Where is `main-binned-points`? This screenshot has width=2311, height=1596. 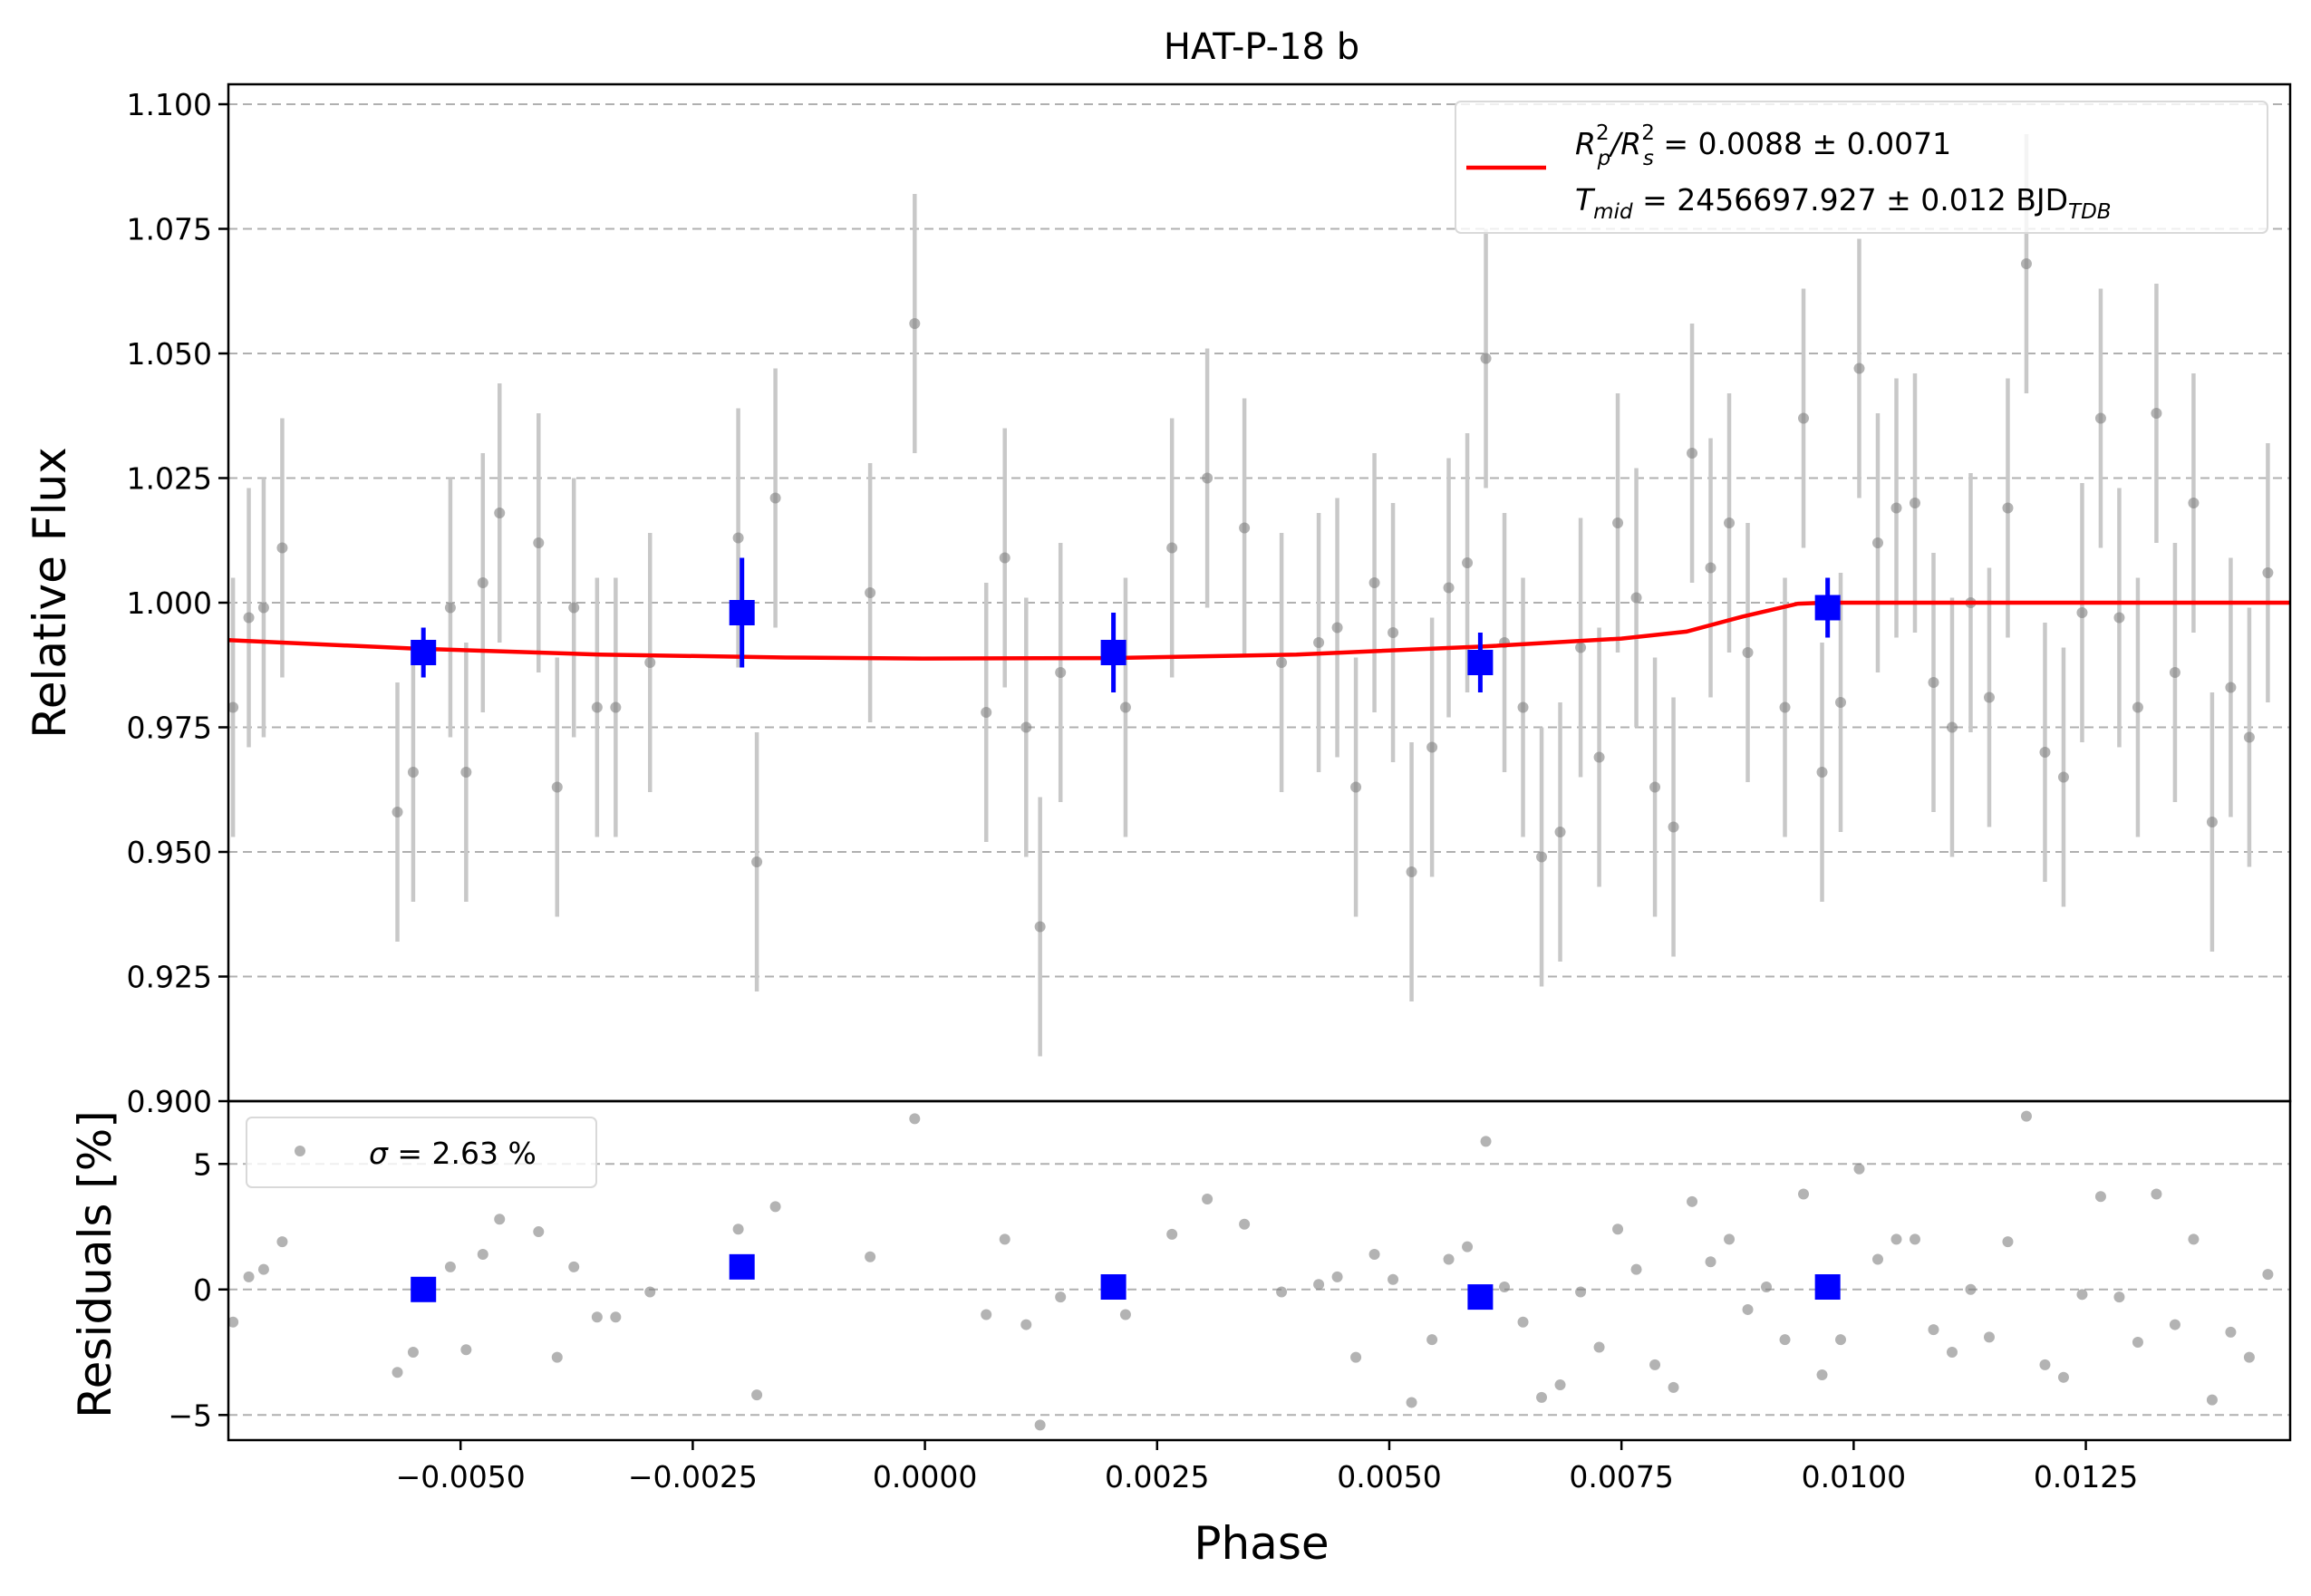
main-binned-points is located at coordinates (1126, 624).